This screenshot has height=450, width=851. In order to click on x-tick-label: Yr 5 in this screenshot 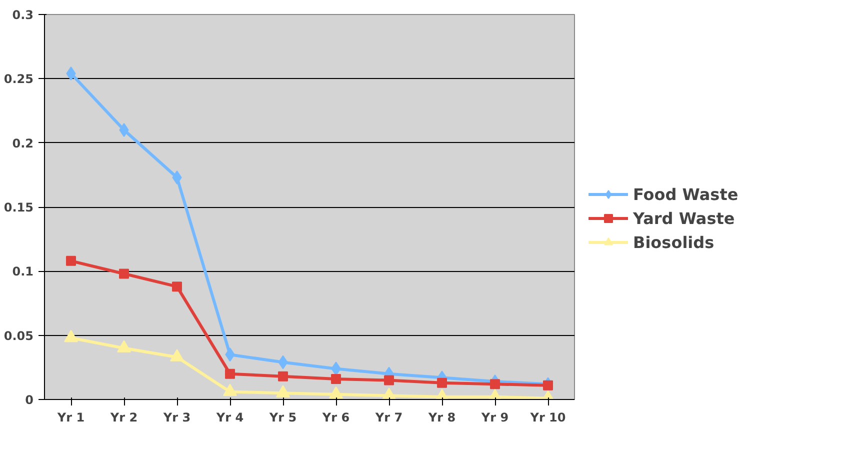, I will do `click(282, 417)`.